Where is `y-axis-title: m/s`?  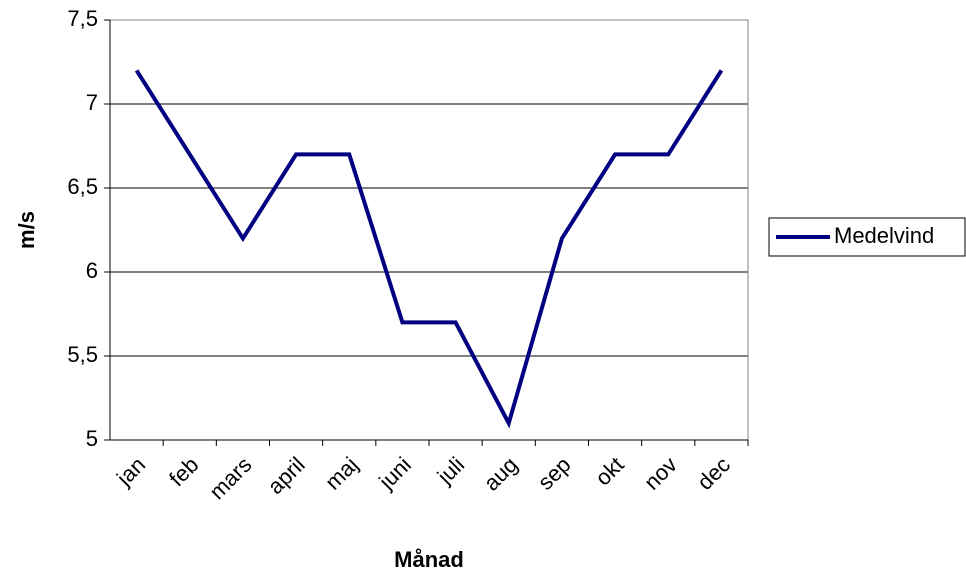 y-axis-title: m/s is located at coordinates (26, 230).